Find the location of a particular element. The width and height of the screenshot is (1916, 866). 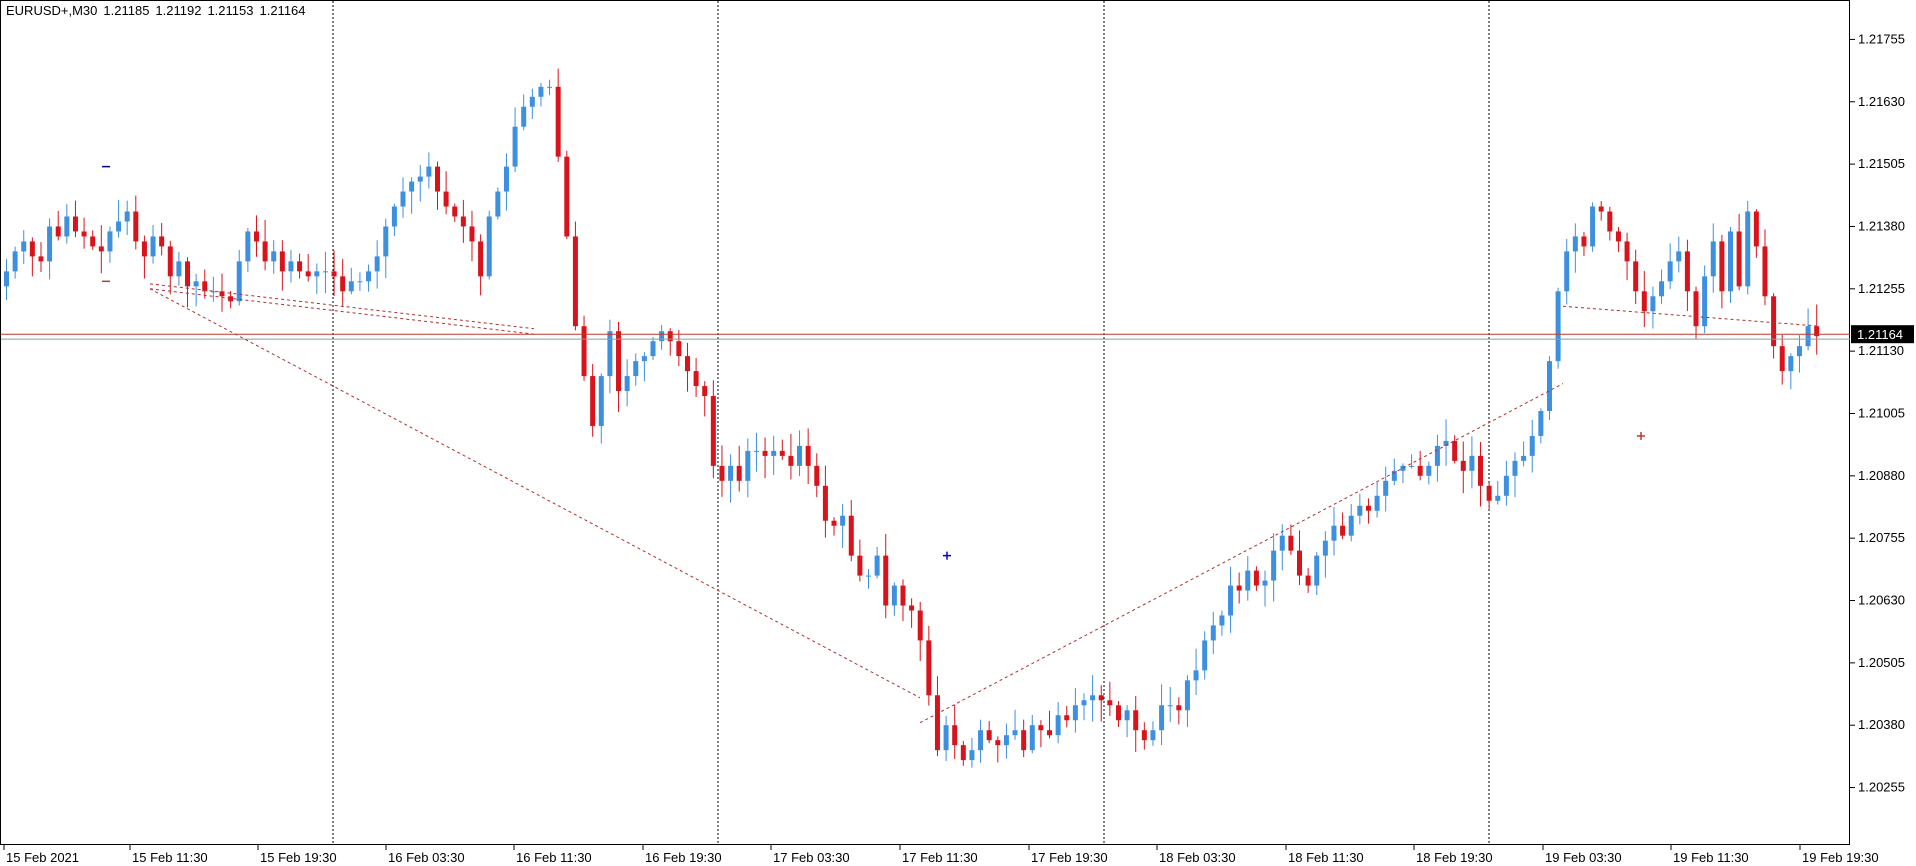

current-price-label: 1.21164 is located at coordinates (1880, 334).